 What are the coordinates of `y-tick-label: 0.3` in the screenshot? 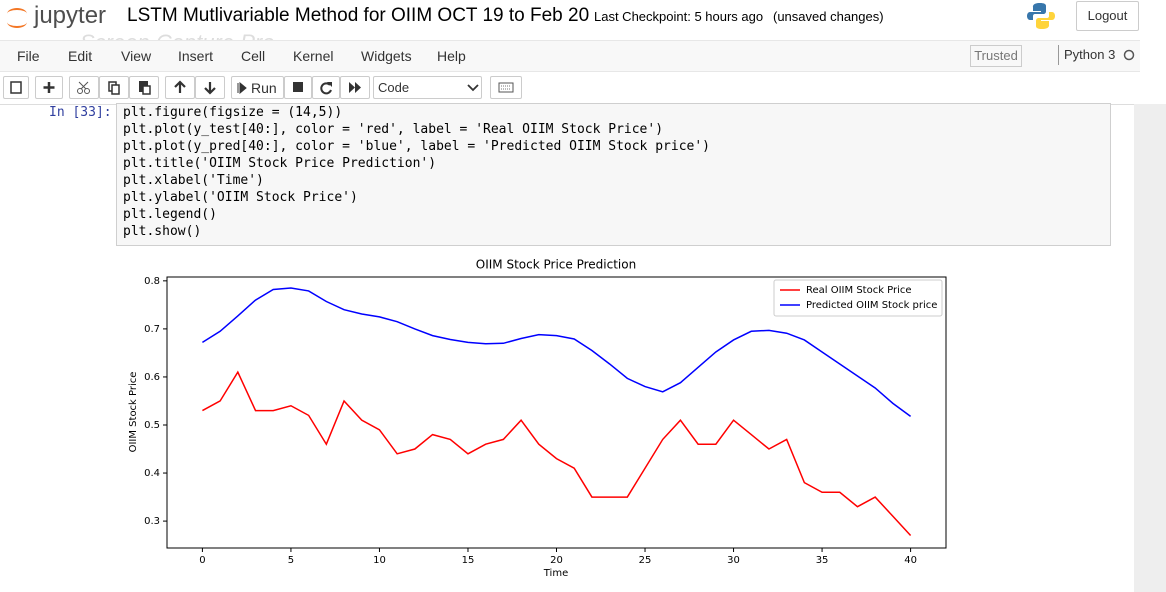 It's located at (152, 521).